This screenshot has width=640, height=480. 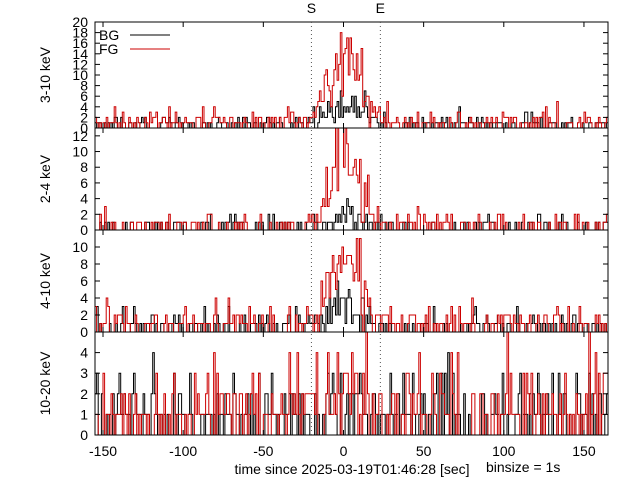 What do you see at coordinates (584, 451) in the screenshot?
I see `x-tick-label: 150` at bounding box center [584, 451].